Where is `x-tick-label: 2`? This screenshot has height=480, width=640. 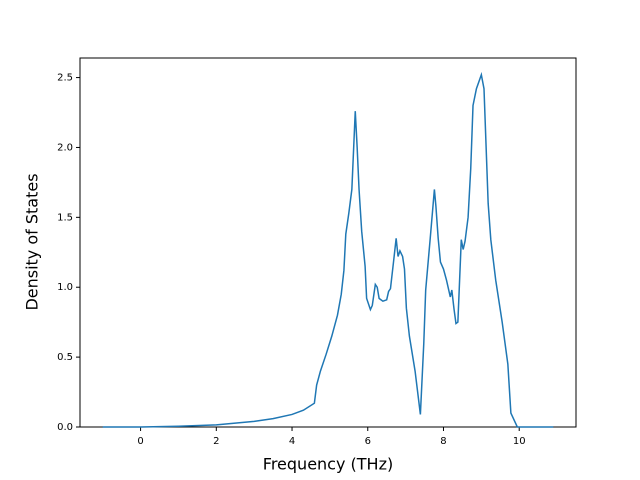 x-tick-label: 2 is located at coordinates (216, 441).